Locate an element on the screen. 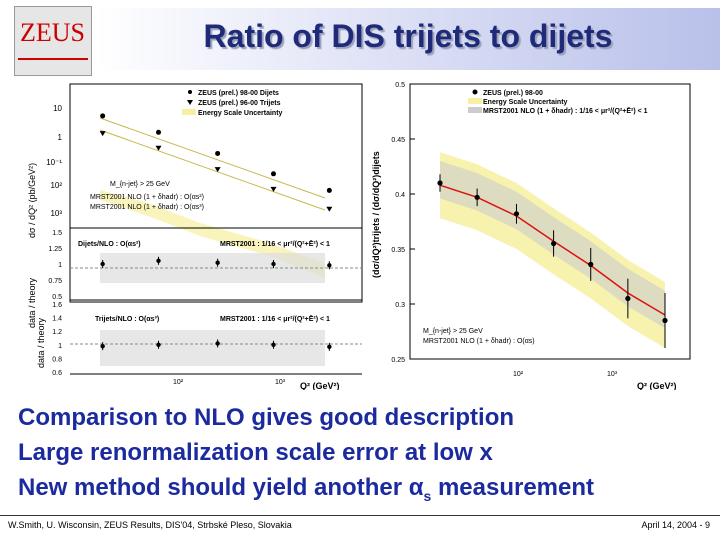  panel-b-ylabel: data / theory is located at coordinates (32, 302).